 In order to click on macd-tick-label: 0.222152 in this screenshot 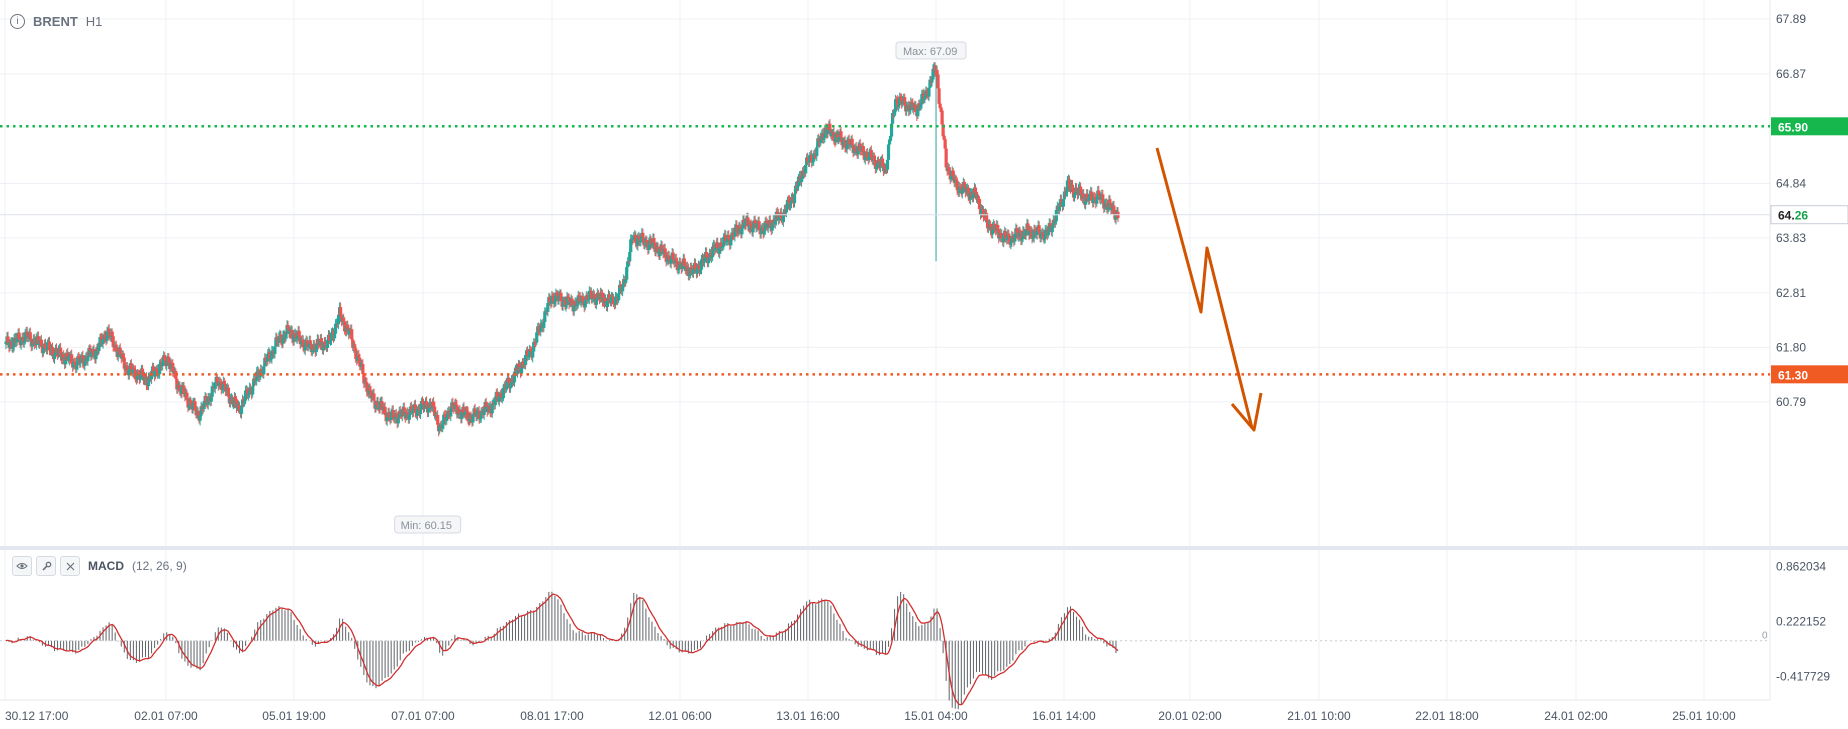, I will do `click(1801, 622)`.